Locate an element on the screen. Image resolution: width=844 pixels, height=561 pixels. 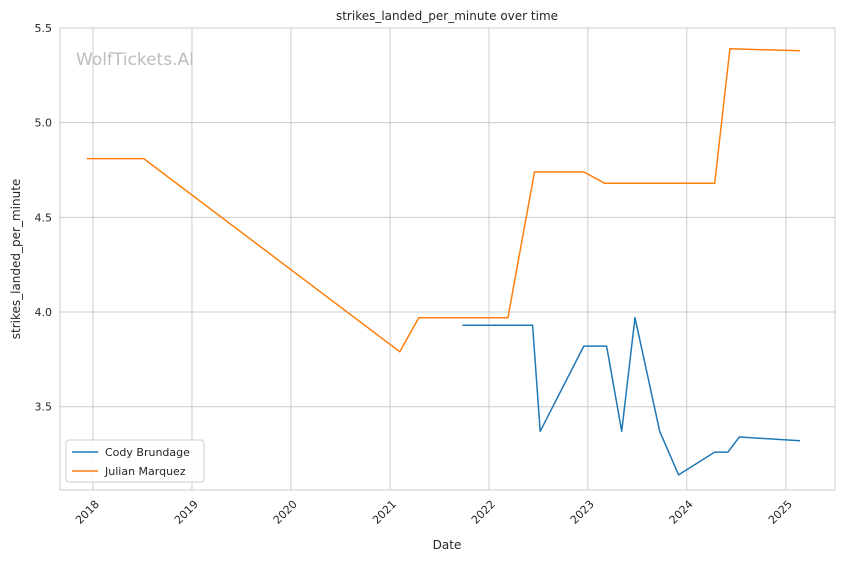
y-tick-label: 4.5 is located at coordinates (44, 217).